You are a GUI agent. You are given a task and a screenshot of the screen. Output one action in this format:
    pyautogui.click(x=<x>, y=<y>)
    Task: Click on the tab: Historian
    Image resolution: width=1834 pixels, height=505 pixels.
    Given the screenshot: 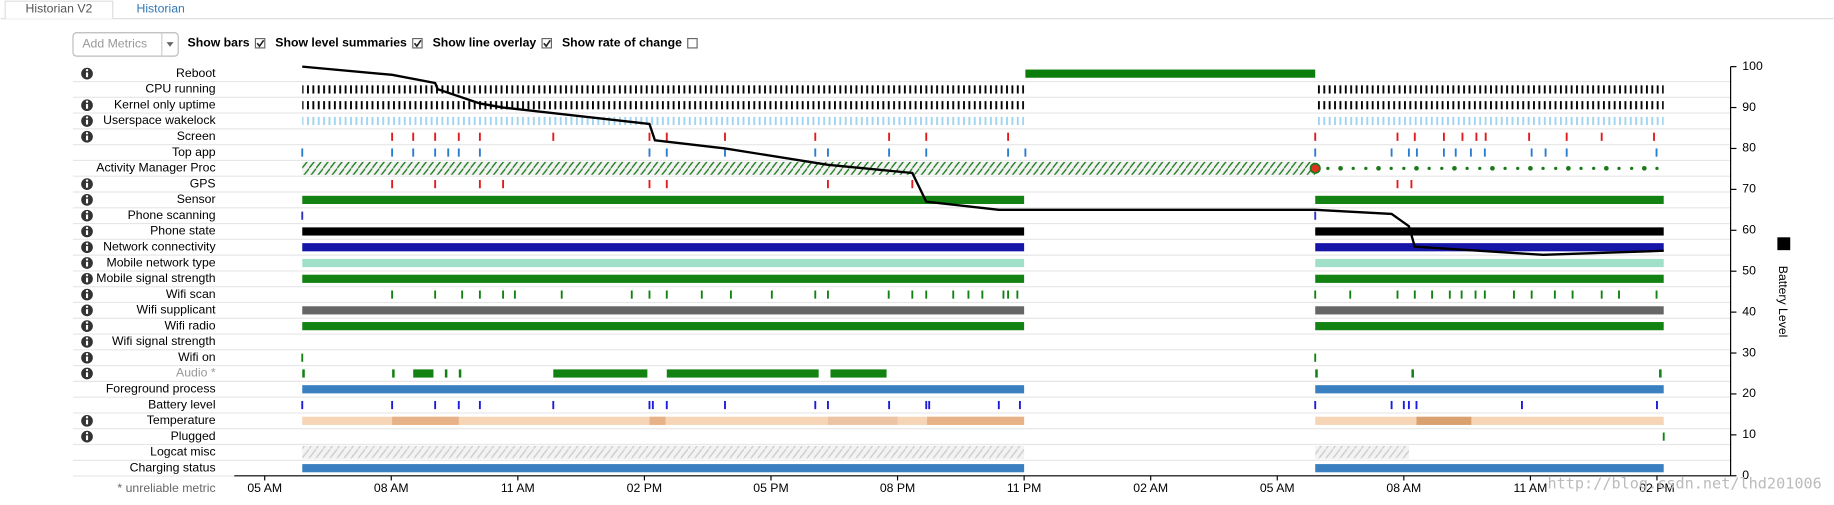 What is the action you would take?
    pyautogui.click(x=160, y=9)
    